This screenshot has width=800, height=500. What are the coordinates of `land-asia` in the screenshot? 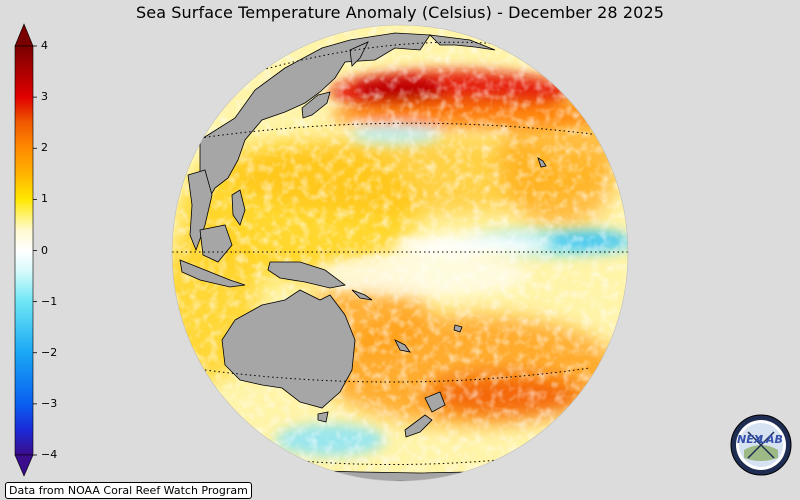 It's located at (315, 119).